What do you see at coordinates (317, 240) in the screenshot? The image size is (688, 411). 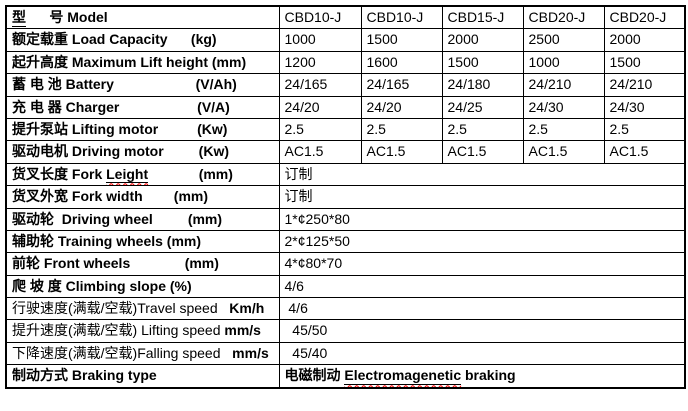 I see `text-run: 2*¢125*50` at bounding box center [317, 240].